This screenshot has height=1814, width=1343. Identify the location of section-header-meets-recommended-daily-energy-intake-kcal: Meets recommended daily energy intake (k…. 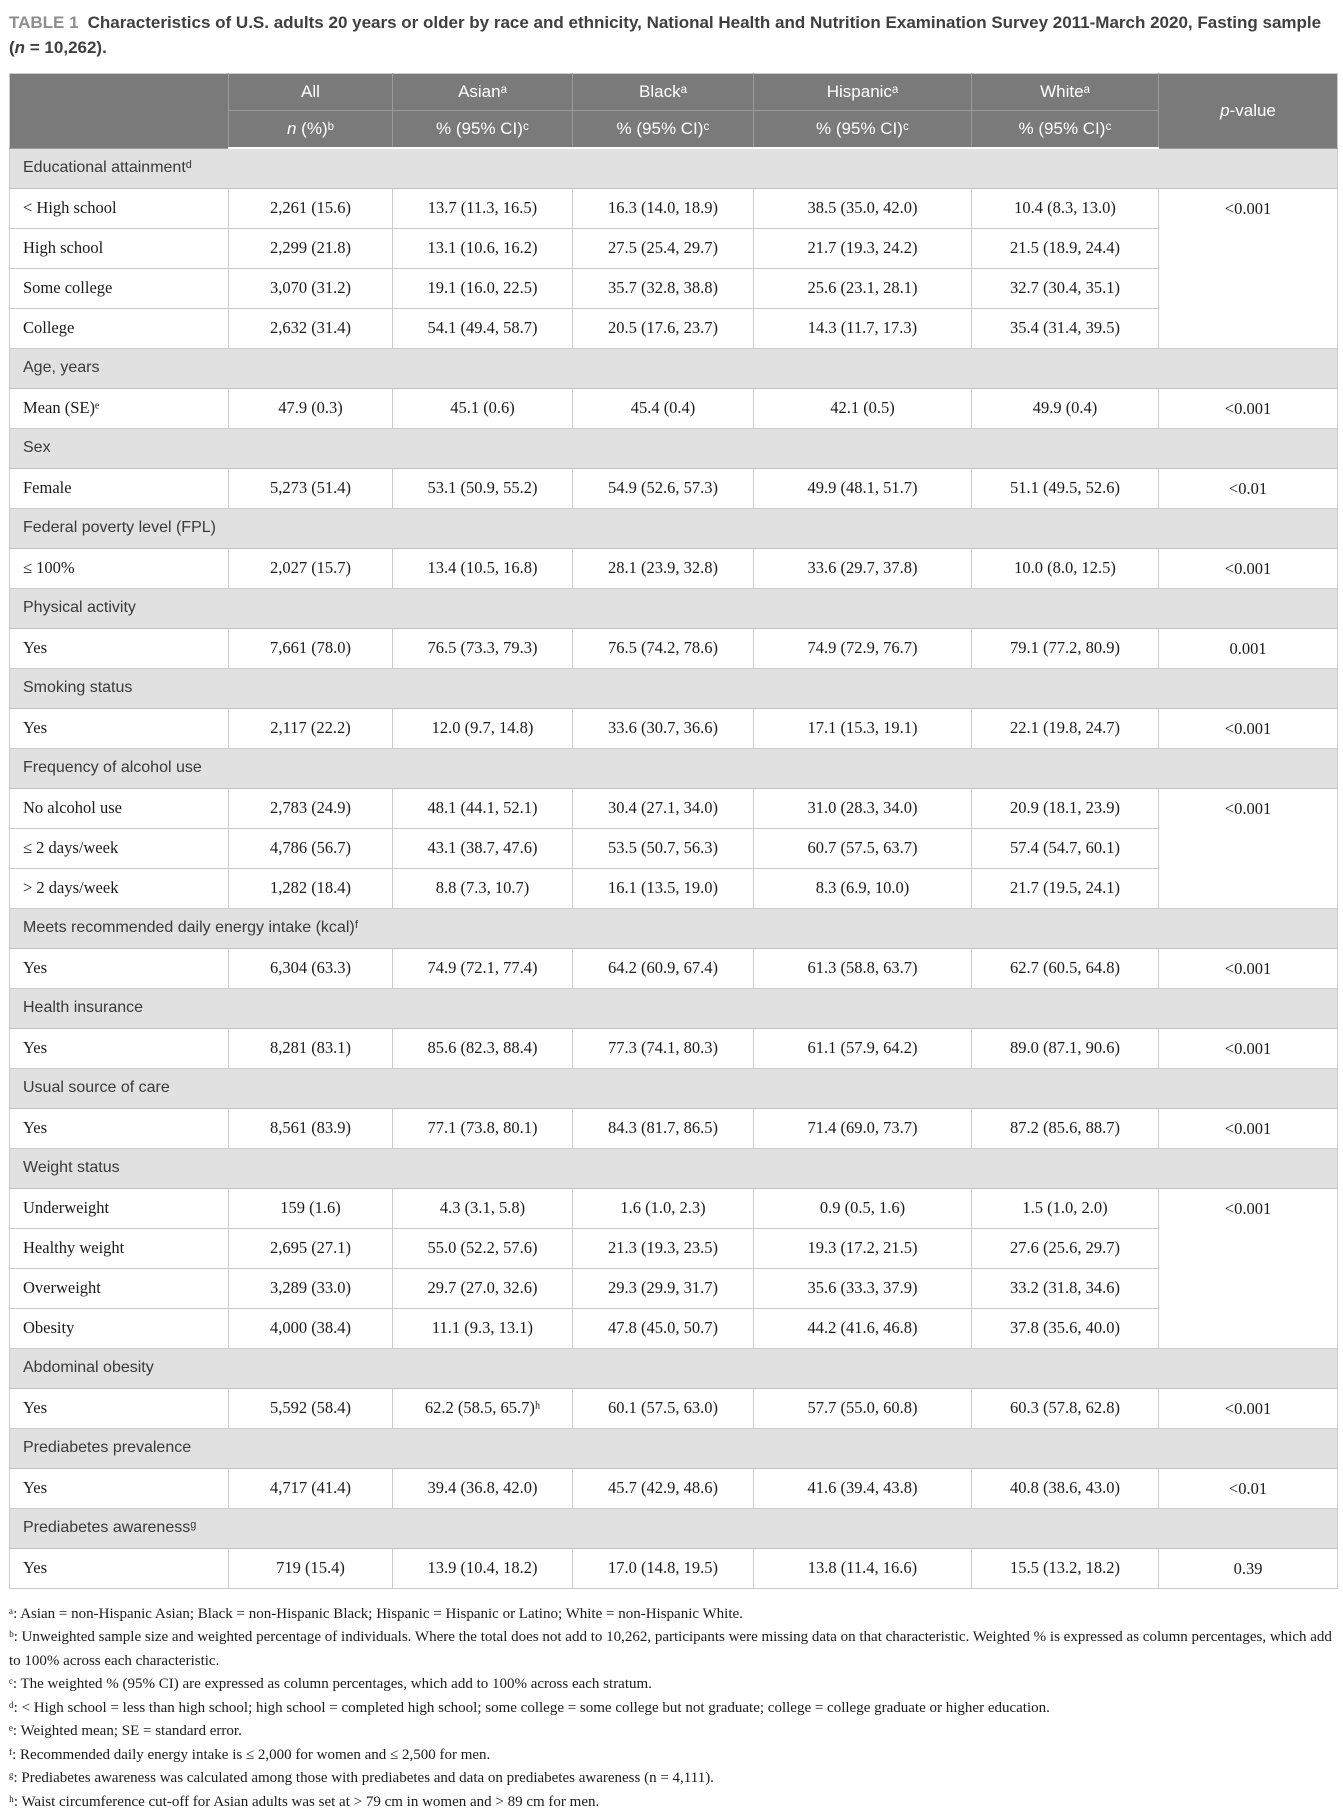
(674, 928).